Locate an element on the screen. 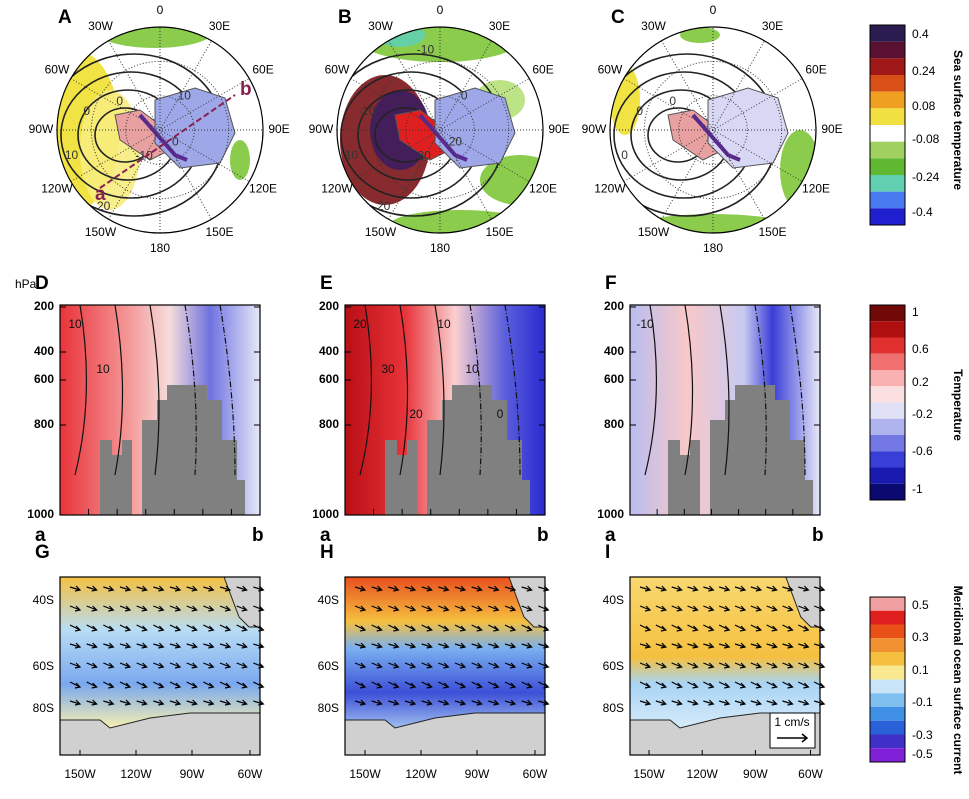 Image resolution: width=969 pixels, height=799 pixels. longitude-label: 90E is located at coordinates (831, 129).